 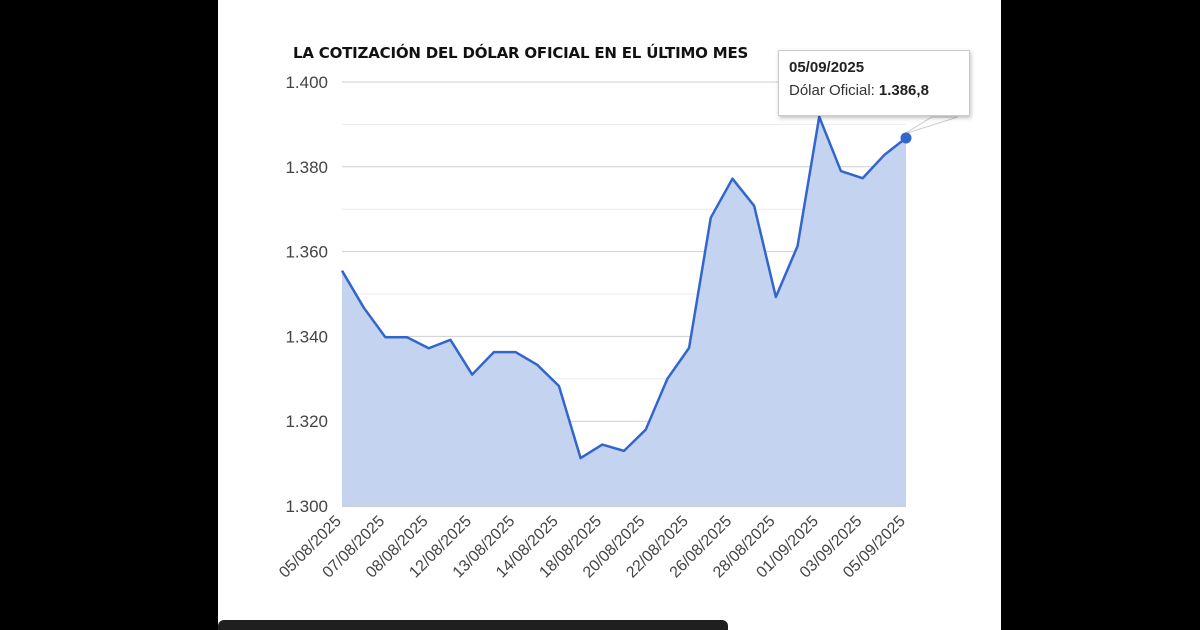 What do you see at coordinates (931, 125) in the screenshot?
I see `tooltip-pointer` at bounding box center [931, 125].